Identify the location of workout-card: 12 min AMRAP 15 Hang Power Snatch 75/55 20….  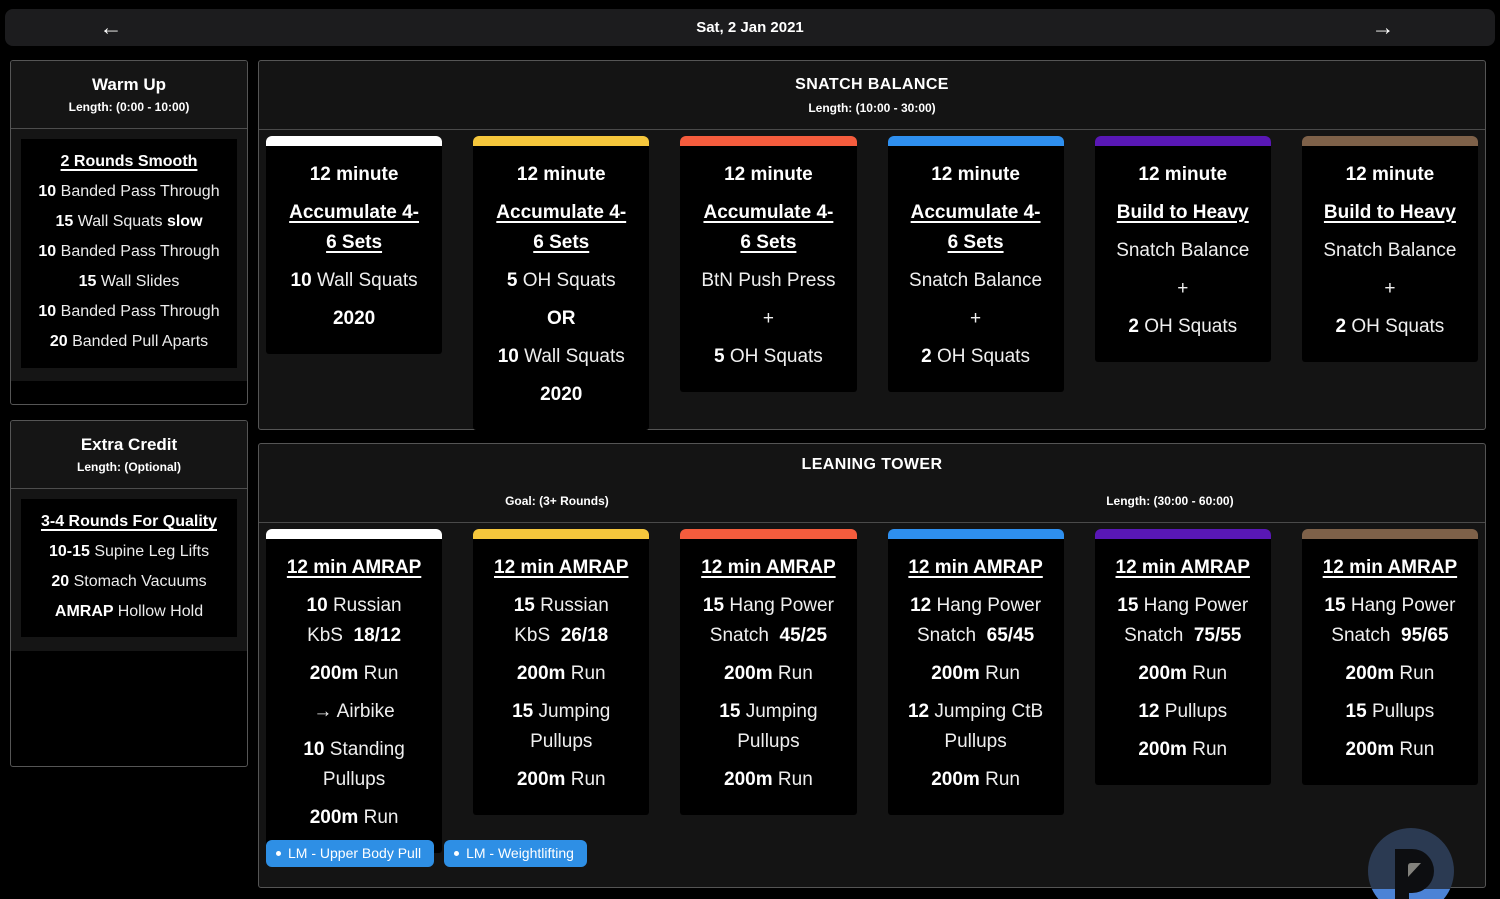
(1182, 657).